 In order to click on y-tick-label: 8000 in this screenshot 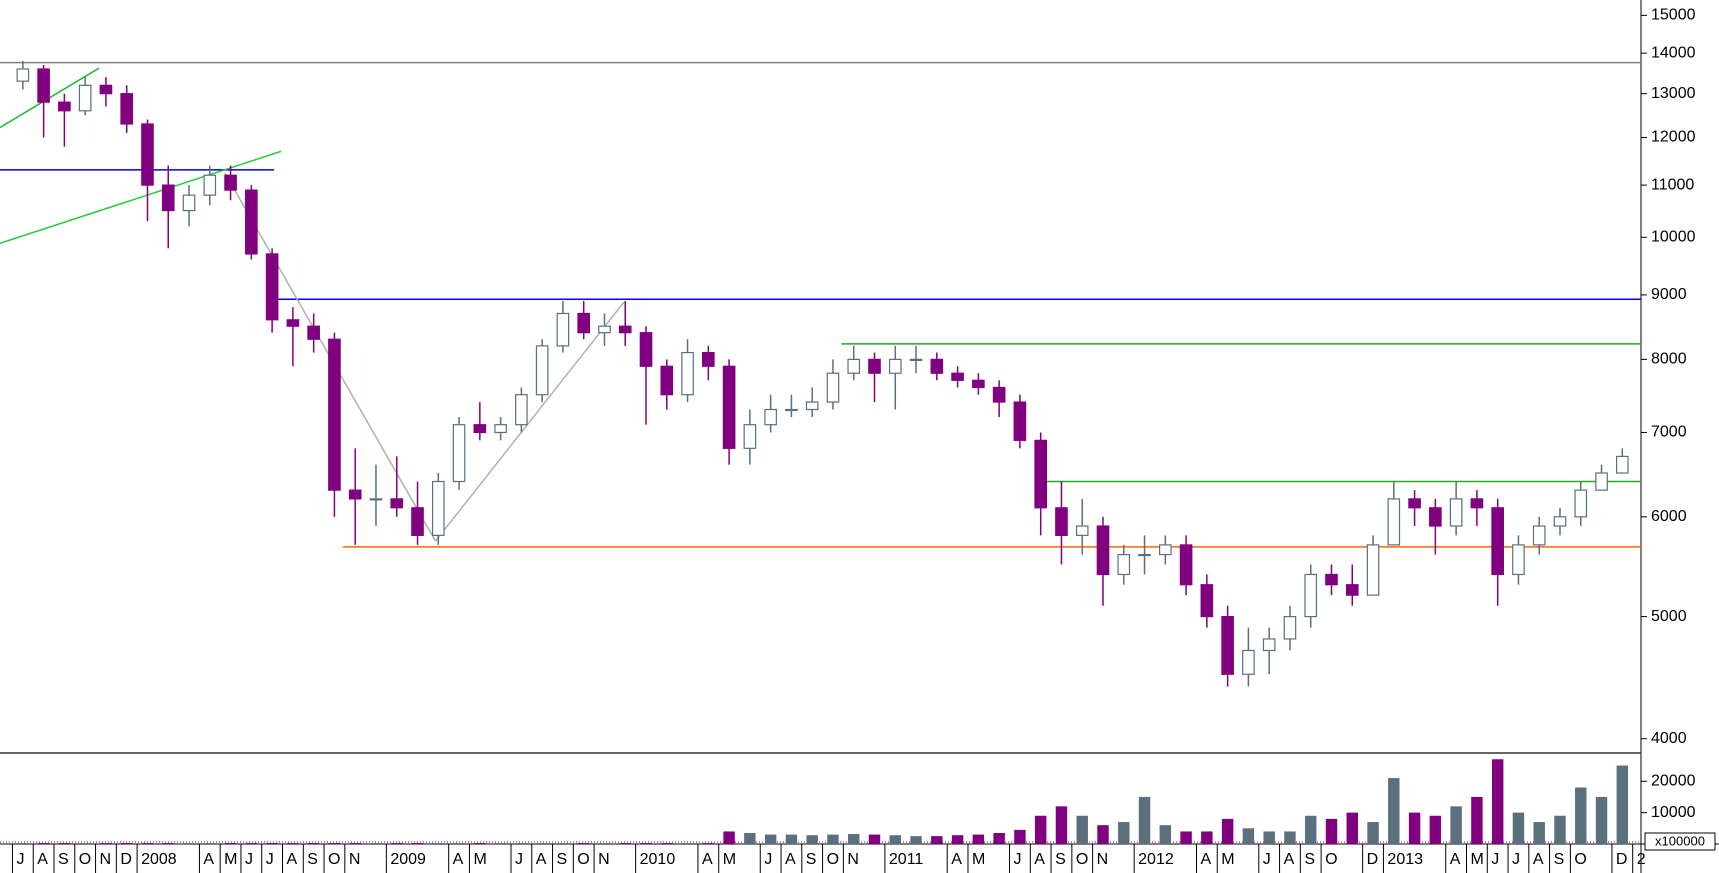, I will do `click(1669, 359)`.